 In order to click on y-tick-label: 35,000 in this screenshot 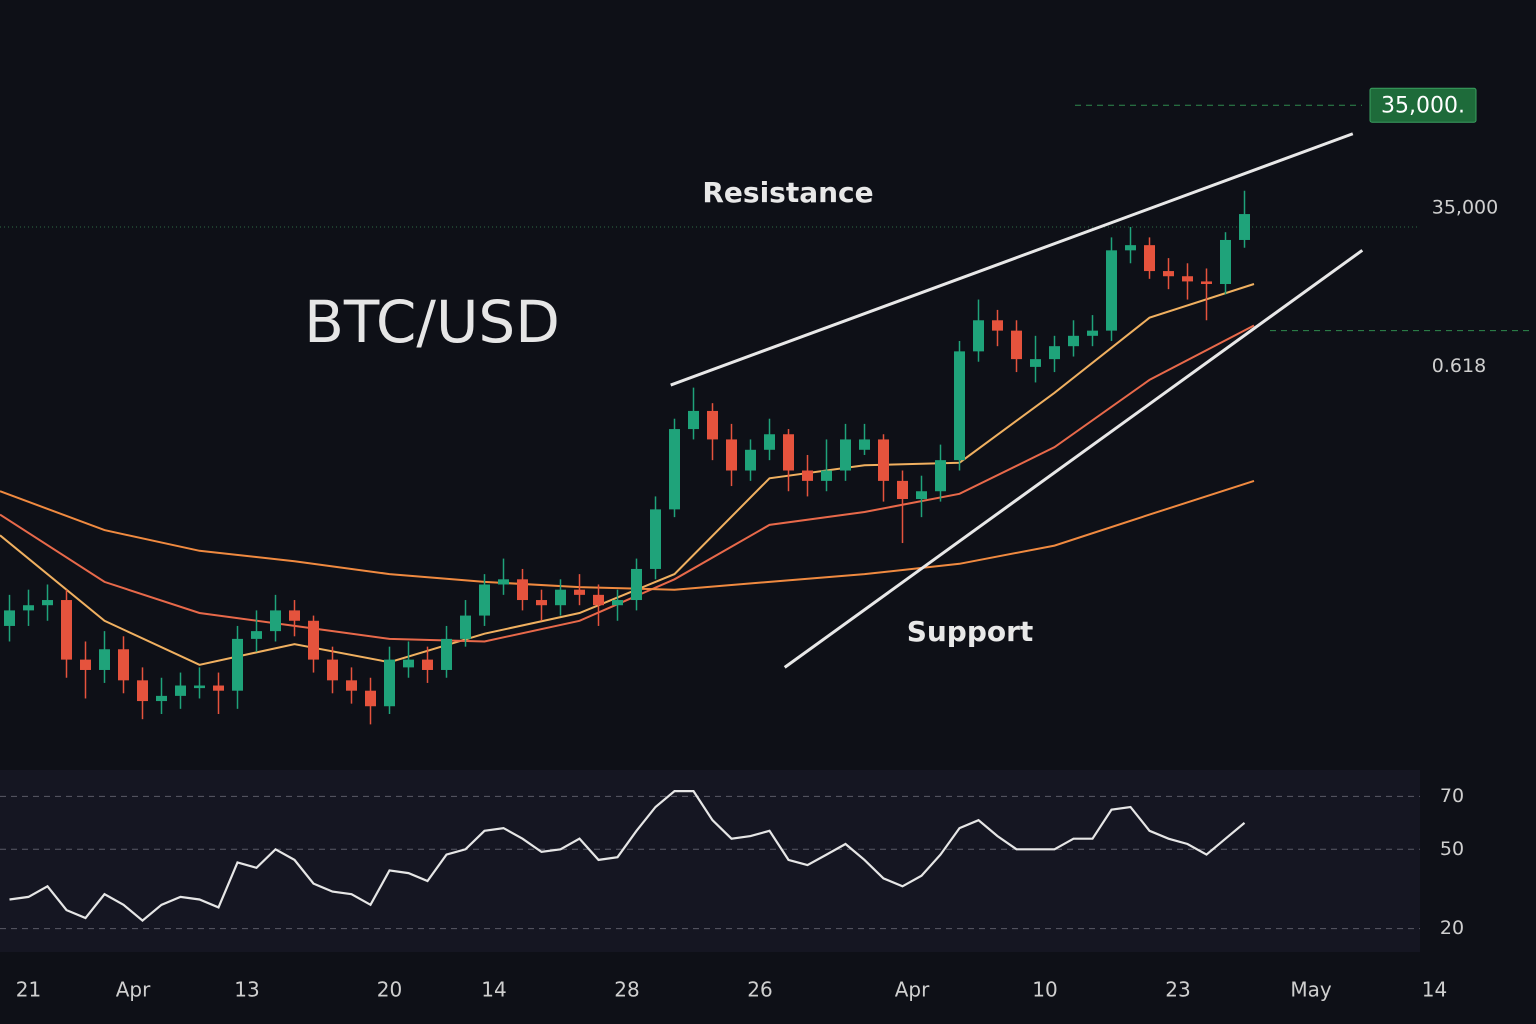, I will do `click(1465, 208)`.